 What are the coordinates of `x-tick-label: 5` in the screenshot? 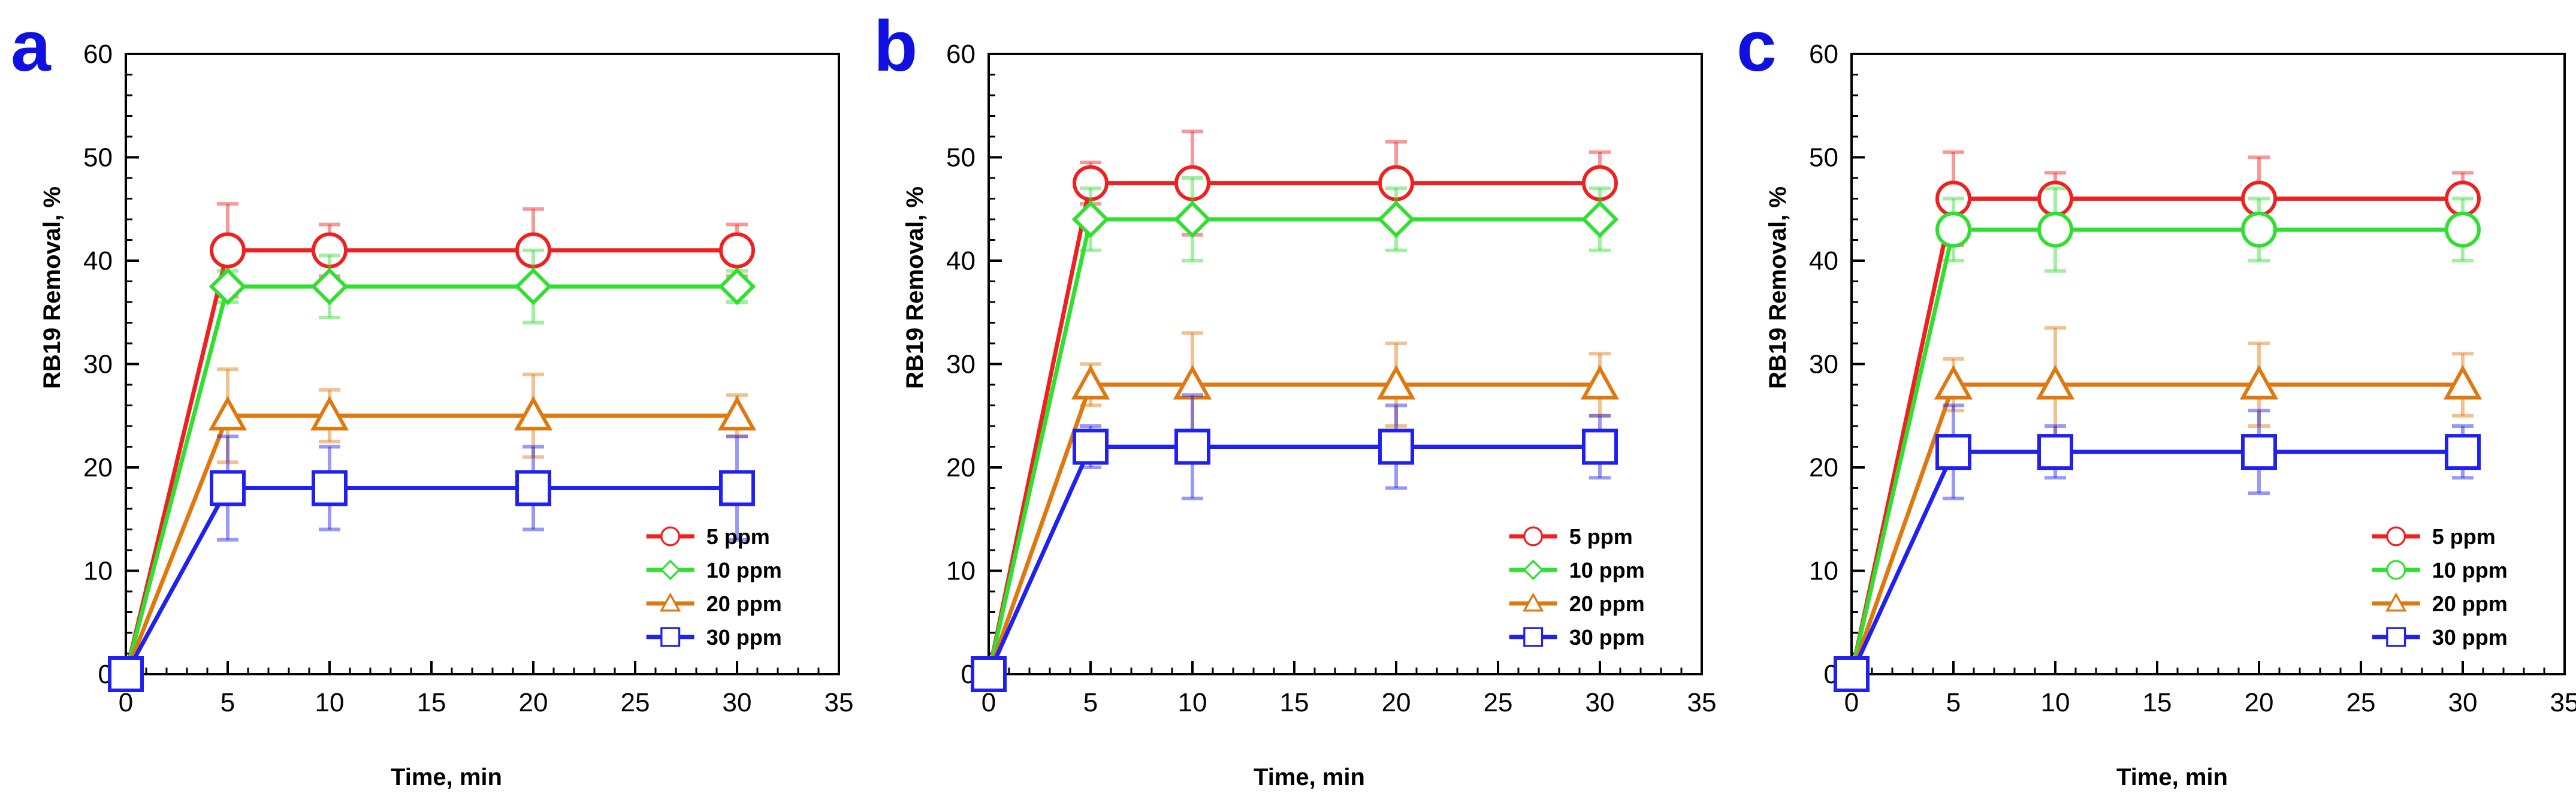 It's located at (1954, 703).